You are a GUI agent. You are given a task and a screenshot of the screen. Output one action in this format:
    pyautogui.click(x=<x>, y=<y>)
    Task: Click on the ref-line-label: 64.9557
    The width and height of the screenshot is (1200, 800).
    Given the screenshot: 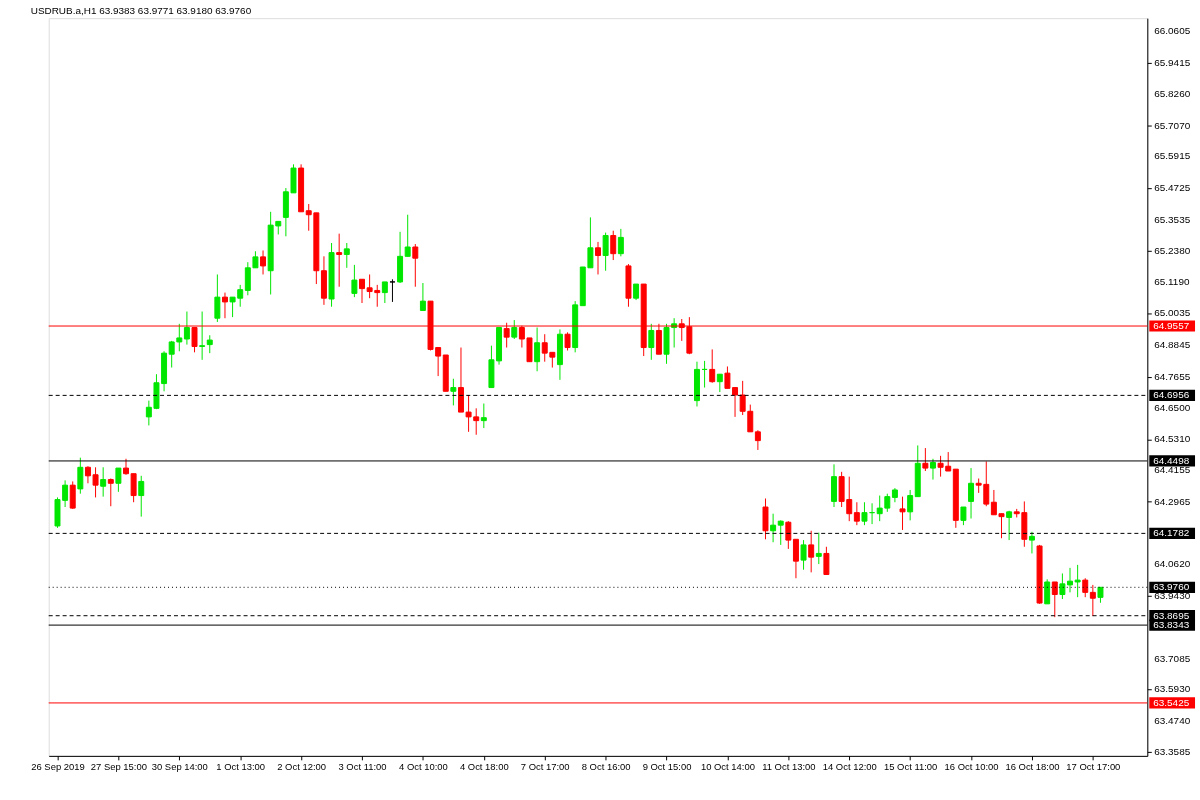 What is the action you would take?
    pyautogui.click(x=1171, y=325)
    